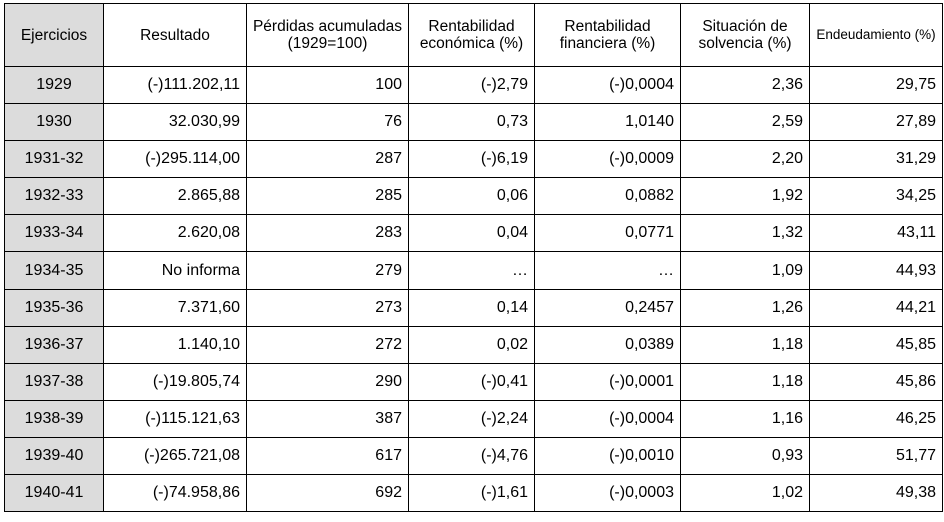 This screenshot has width=944, height=522. I want to click on header-situacion-solvencia: Situación de solvencia (%), so click(745, 35).